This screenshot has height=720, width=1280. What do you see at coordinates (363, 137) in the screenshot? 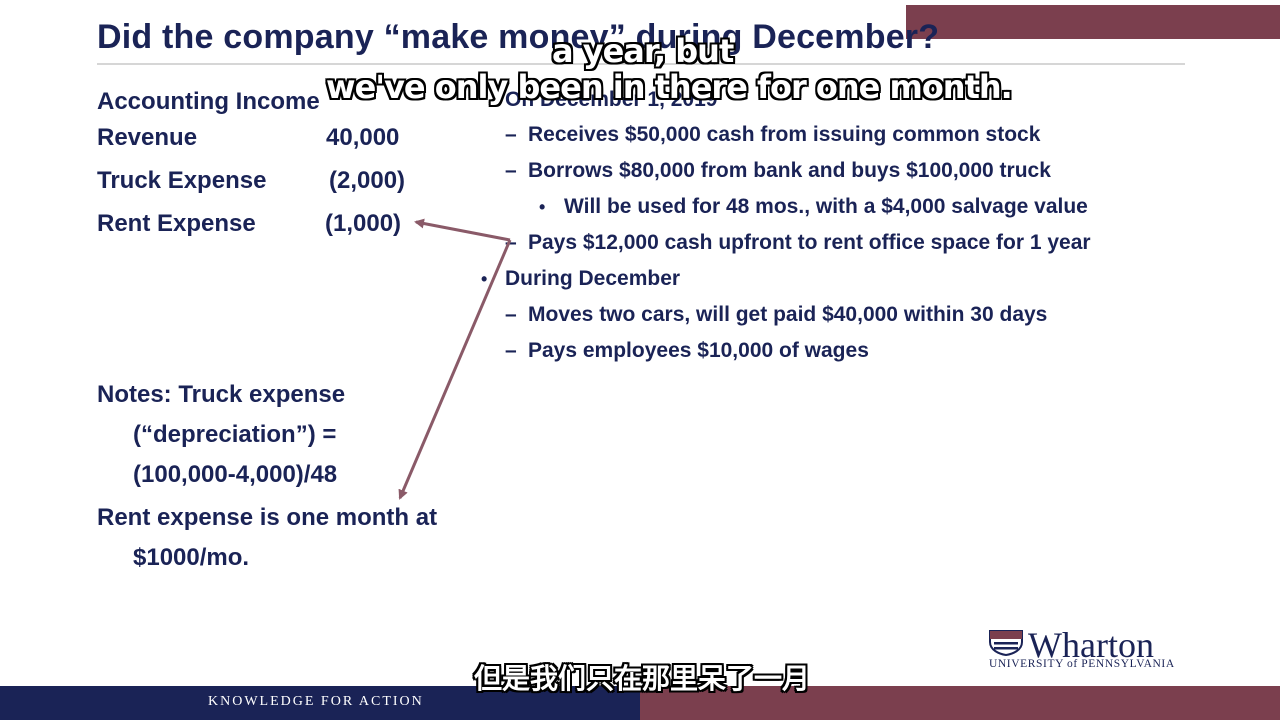
I see `revenue-value: 40,000` at bounding box center [363, 137].